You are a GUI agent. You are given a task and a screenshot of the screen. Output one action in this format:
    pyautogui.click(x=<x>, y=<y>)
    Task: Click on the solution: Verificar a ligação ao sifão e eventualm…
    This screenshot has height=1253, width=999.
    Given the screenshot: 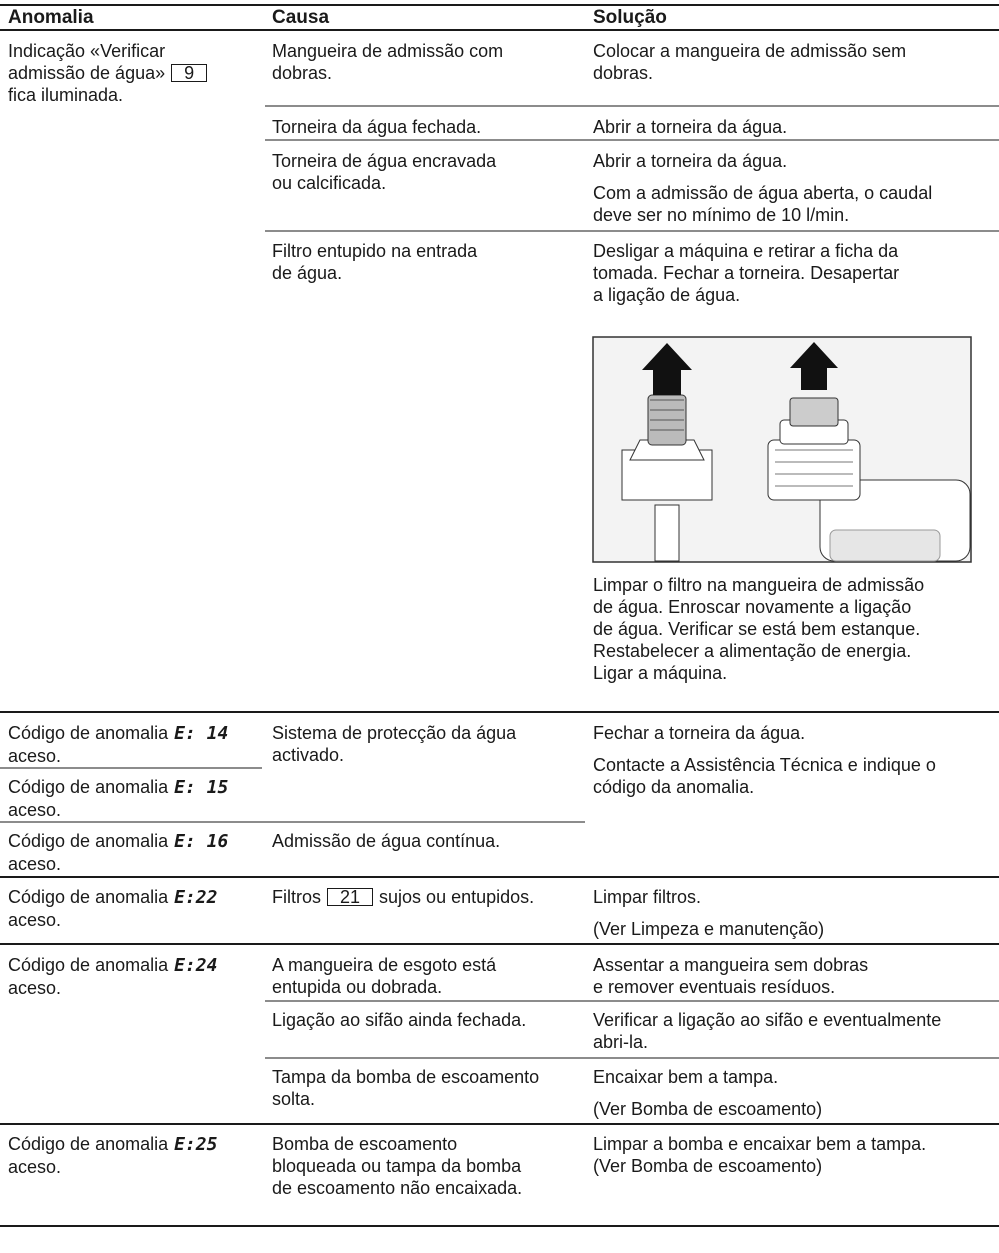 What is the action you would take?
    pyautogui.click(x=767, y=1031)
    